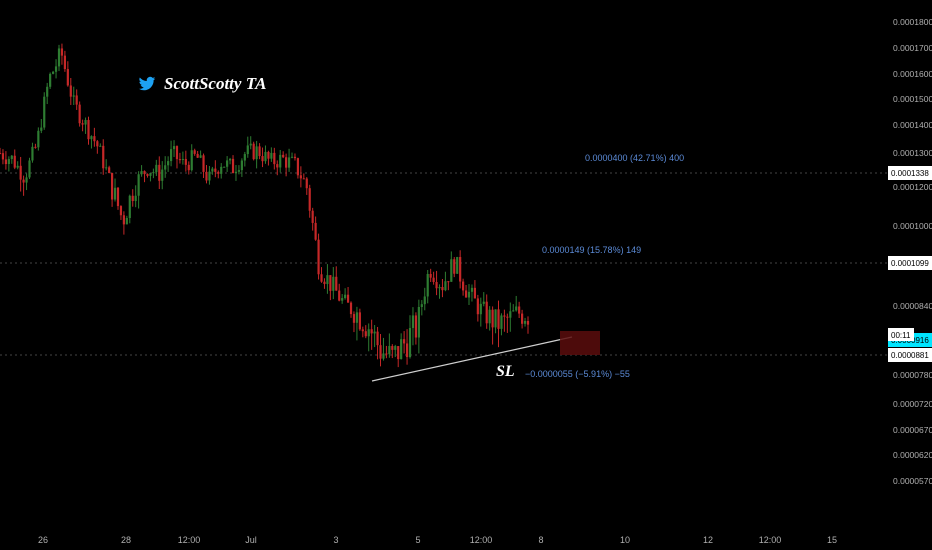 The width and height of the screenshot is (932, 550). Describe the element at coordinates (912, 187) in the screenshot. I see `y-tick-label: 0.0001200` at that location.